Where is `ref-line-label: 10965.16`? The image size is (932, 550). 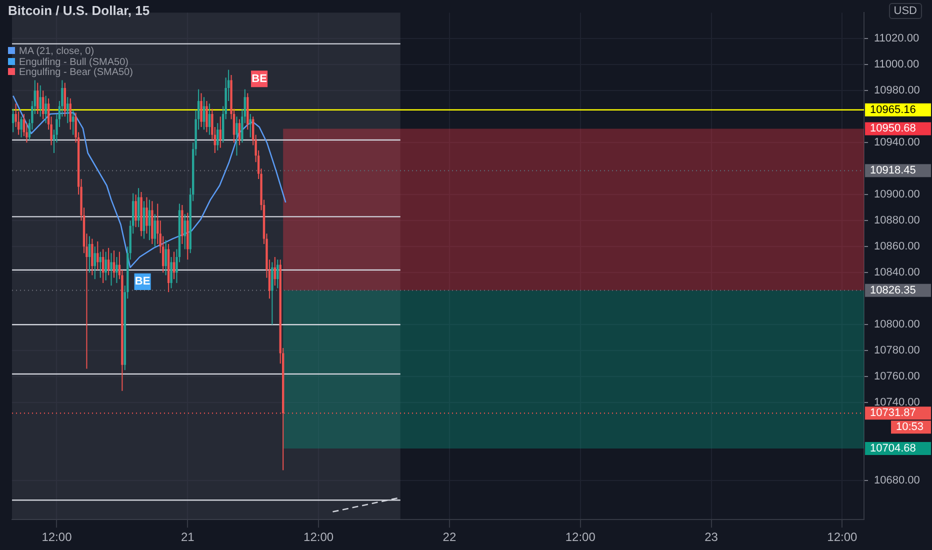 ref-line-label: 10965.16 is located at coordinates (893, 110).